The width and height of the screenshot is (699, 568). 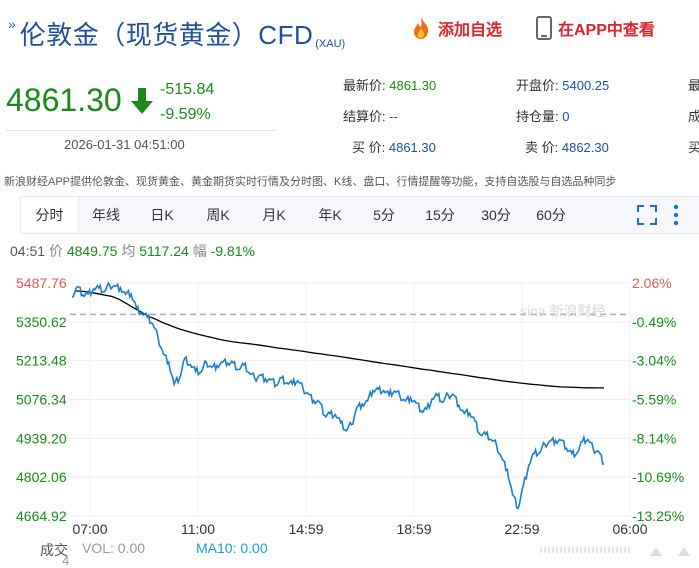 I want to click on scroll-track, so click(x=585, y=550).